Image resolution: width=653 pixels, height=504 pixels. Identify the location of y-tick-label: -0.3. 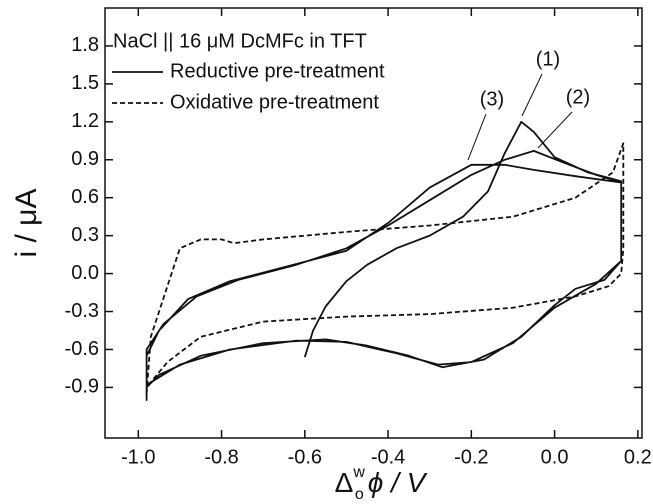
(82, 311).